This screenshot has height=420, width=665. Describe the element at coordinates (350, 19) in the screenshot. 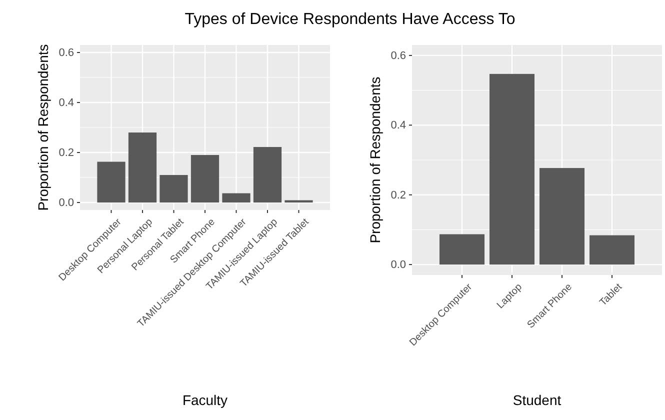

I see `chart-title: Types of Device Respondents Have Access To` at that location.